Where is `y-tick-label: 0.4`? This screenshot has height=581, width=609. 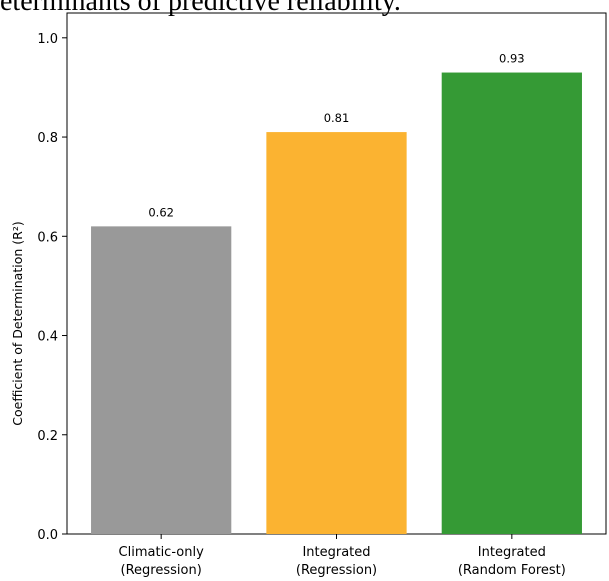 y-tick-label: 0.4 is located at coordinates (47, 337).